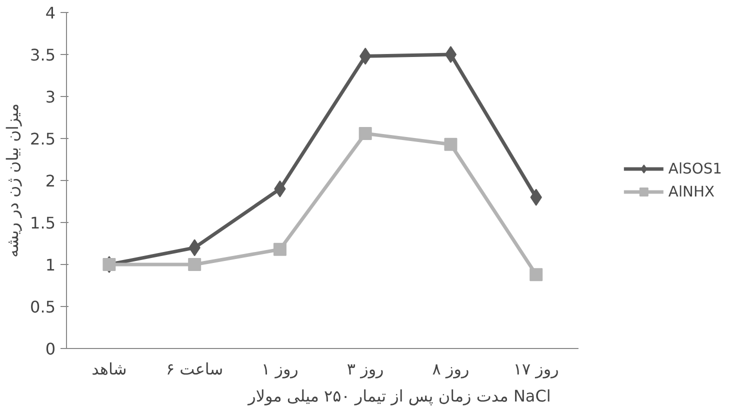  What do you see at coordinates (536, 369) in the screenshot?
I see `x-tick-label: ۱۷ روز` at bounding box center [536, 369].